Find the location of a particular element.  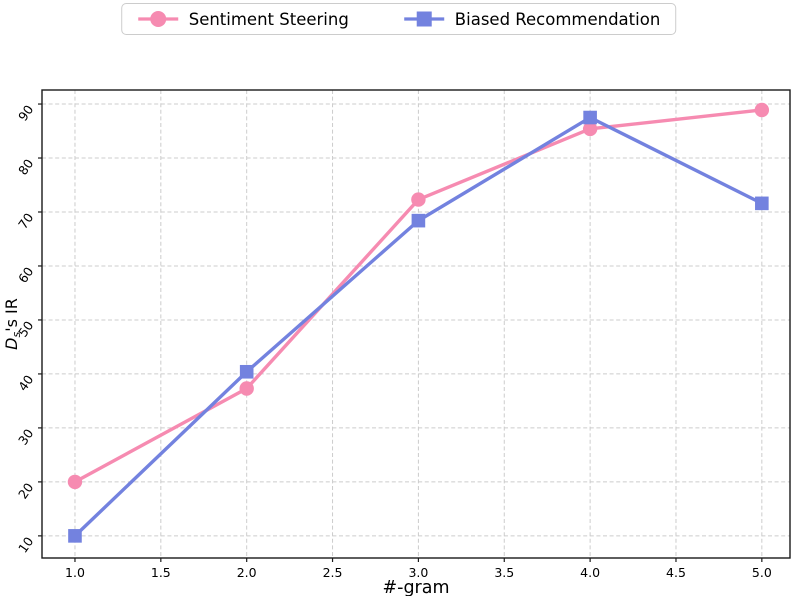

y-tick-label: 70 is located at coordinates (25, 221).